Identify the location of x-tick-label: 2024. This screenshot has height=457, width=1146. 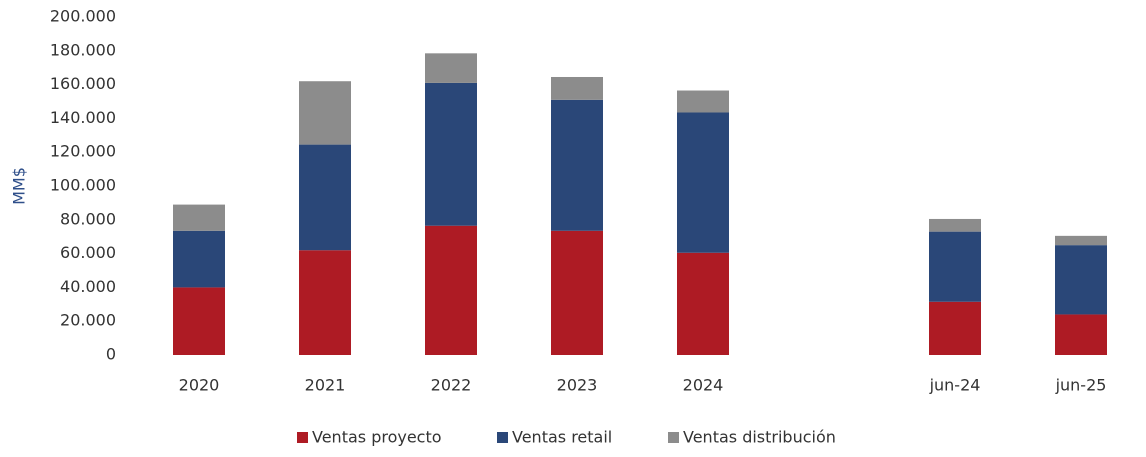
(703, 385).